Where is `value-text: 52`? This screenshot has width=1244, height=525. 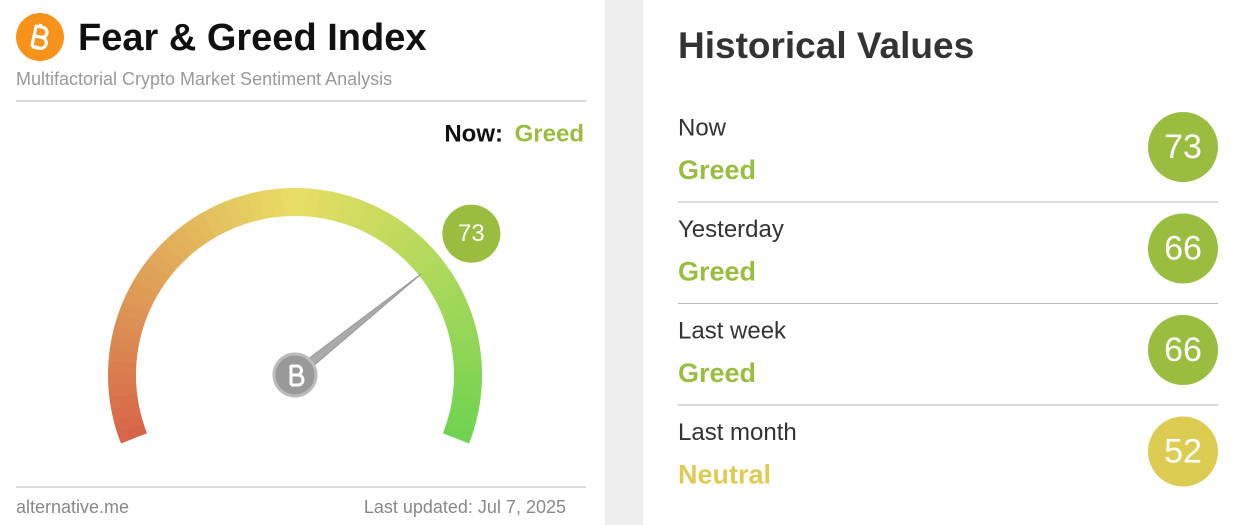
value-text: 52 is located at coordinates (1183, 451).